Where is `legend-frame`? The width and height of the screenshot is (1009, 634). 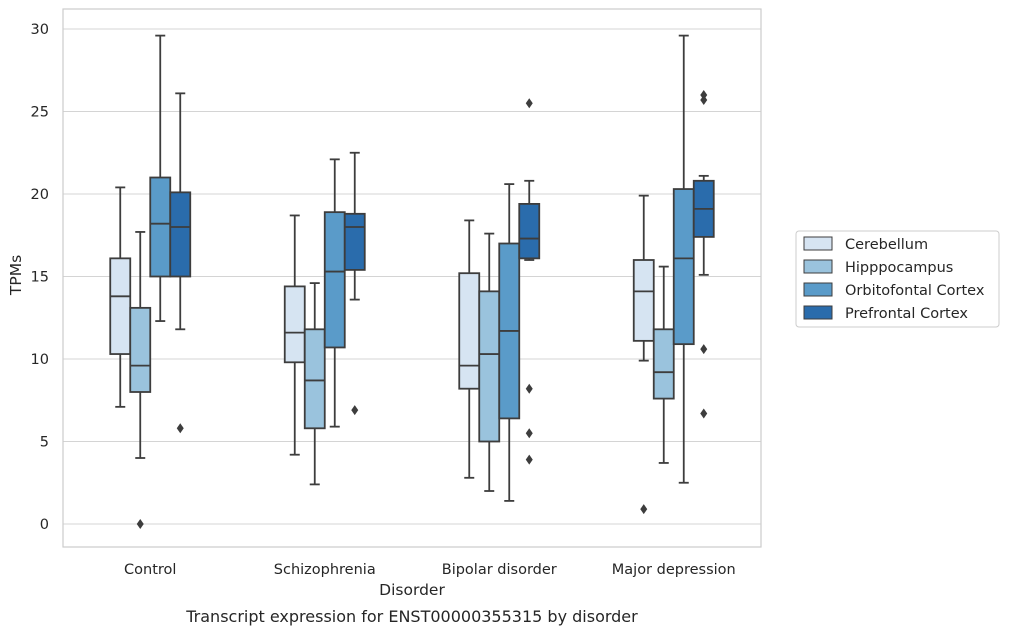 legend-frame is located at coordinates (897, 279).